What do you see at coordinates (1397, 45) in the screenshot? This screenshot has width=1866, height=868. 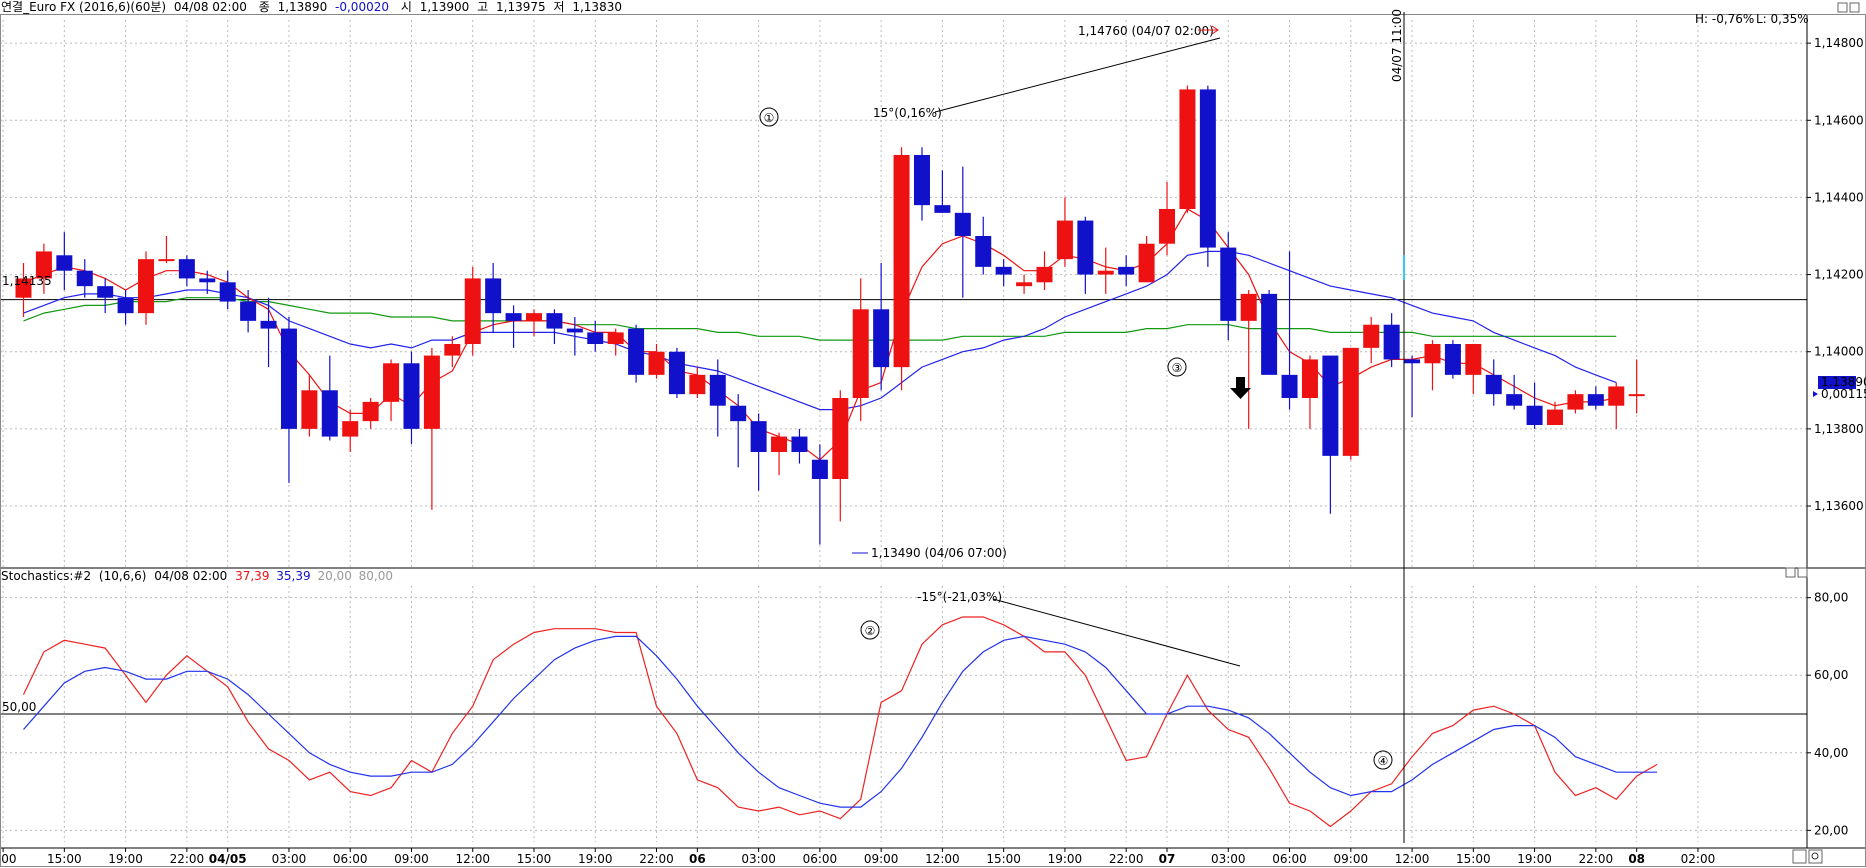 I see `crosshair-time-label: 04/07 11:00` at bounding box center [1397, 45].